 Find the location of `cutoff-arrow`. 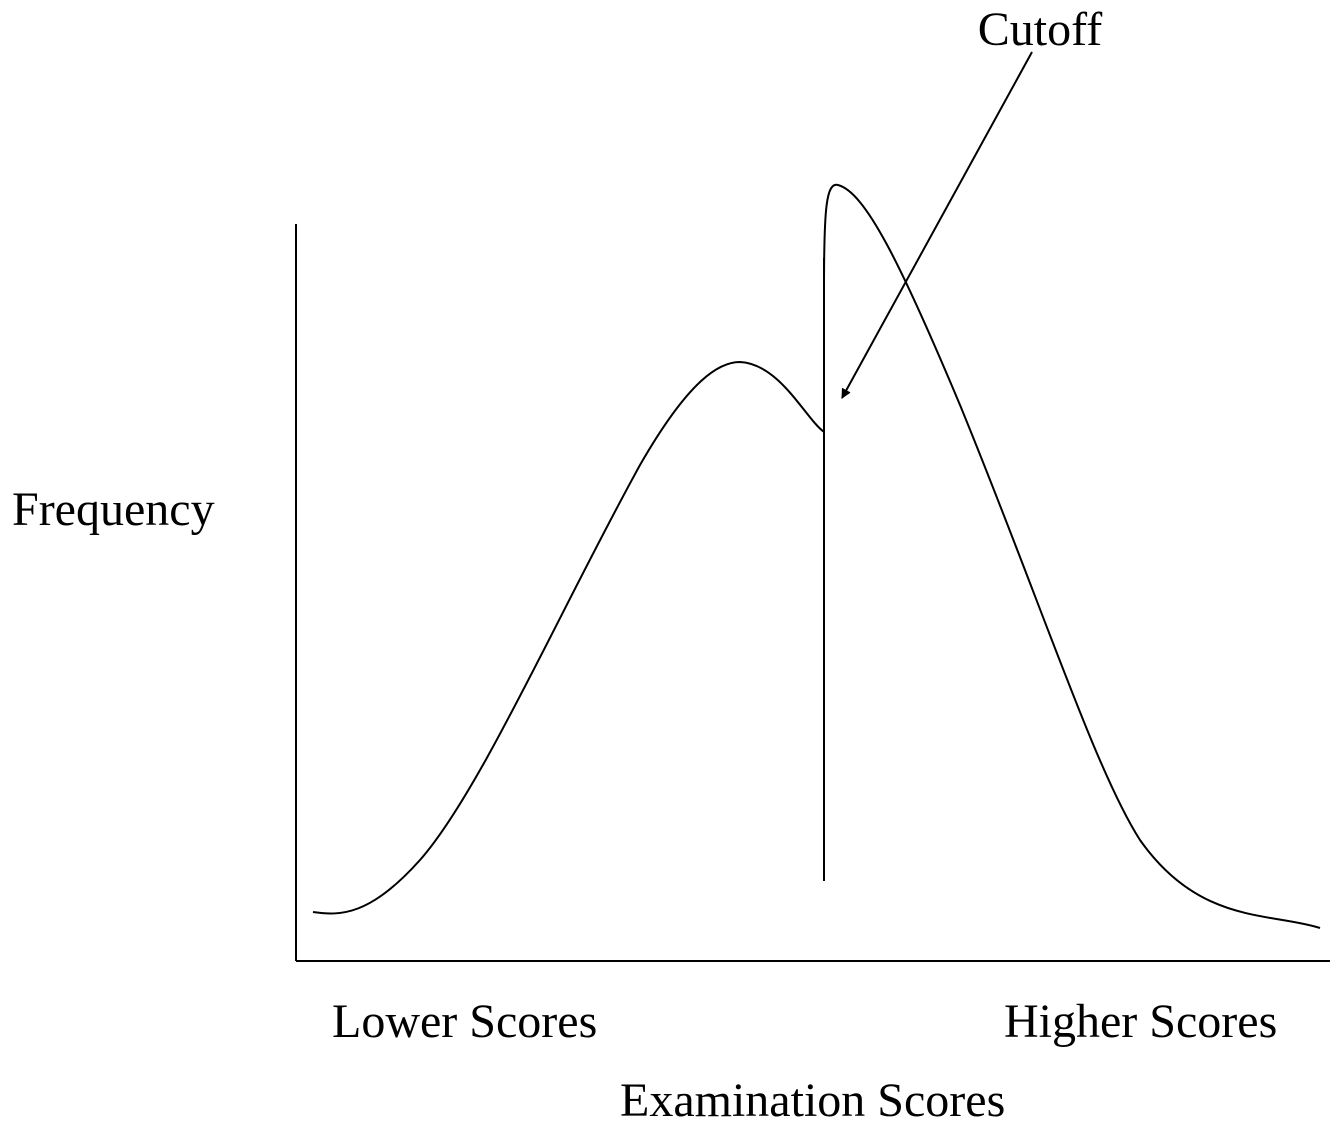

cutoff-arrow is located at coordinates (937, 225).